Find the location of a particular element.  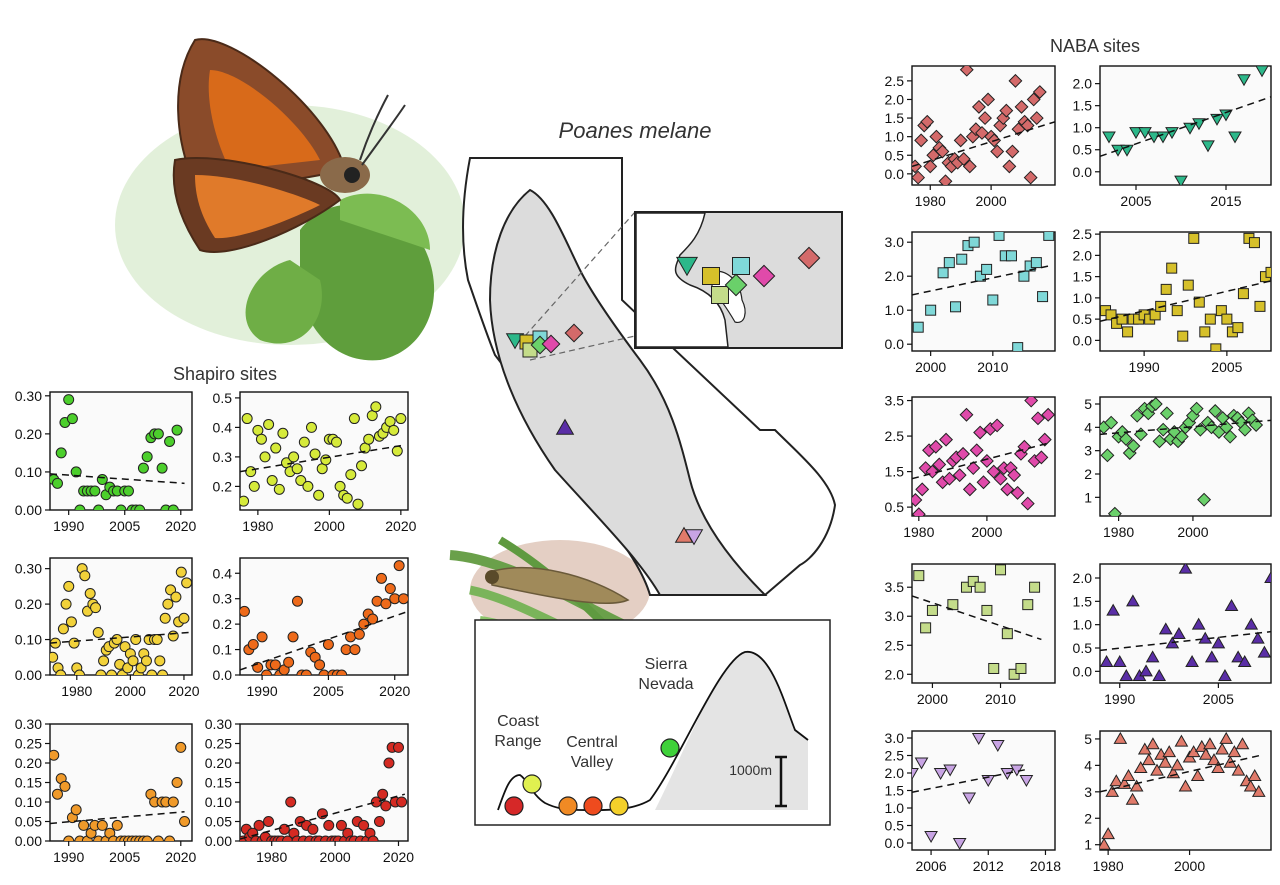

inset-site-markers is located at coordinates (748, 275).